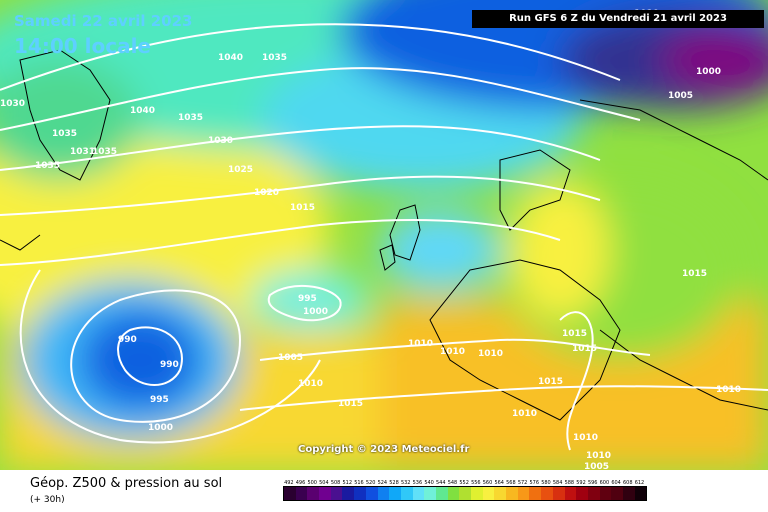 The height and width of the screenshot is (512, 768). I want to click on scale-label: 592, so click(581, 483).